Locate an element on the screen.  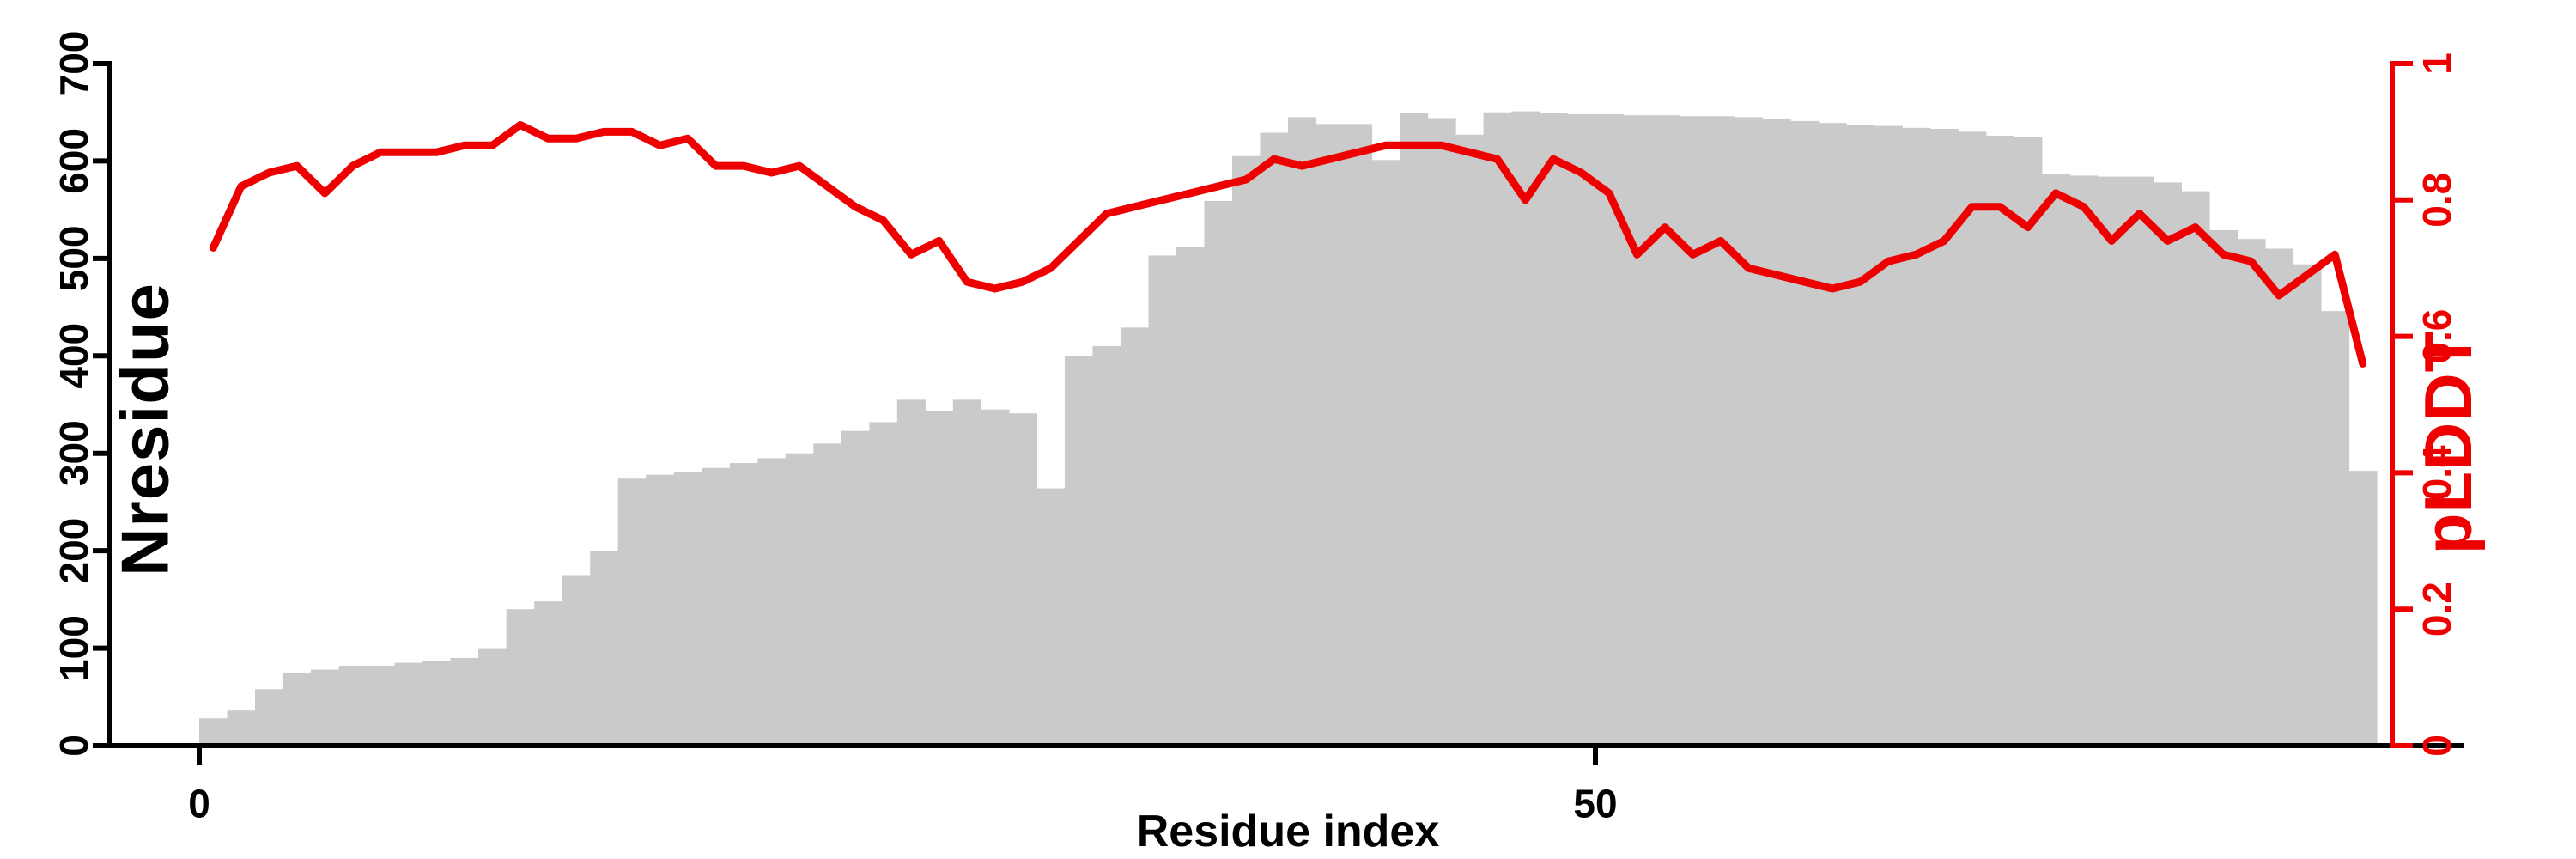
x-axis-tick-label: 0 is located at coordinates (199, 804).